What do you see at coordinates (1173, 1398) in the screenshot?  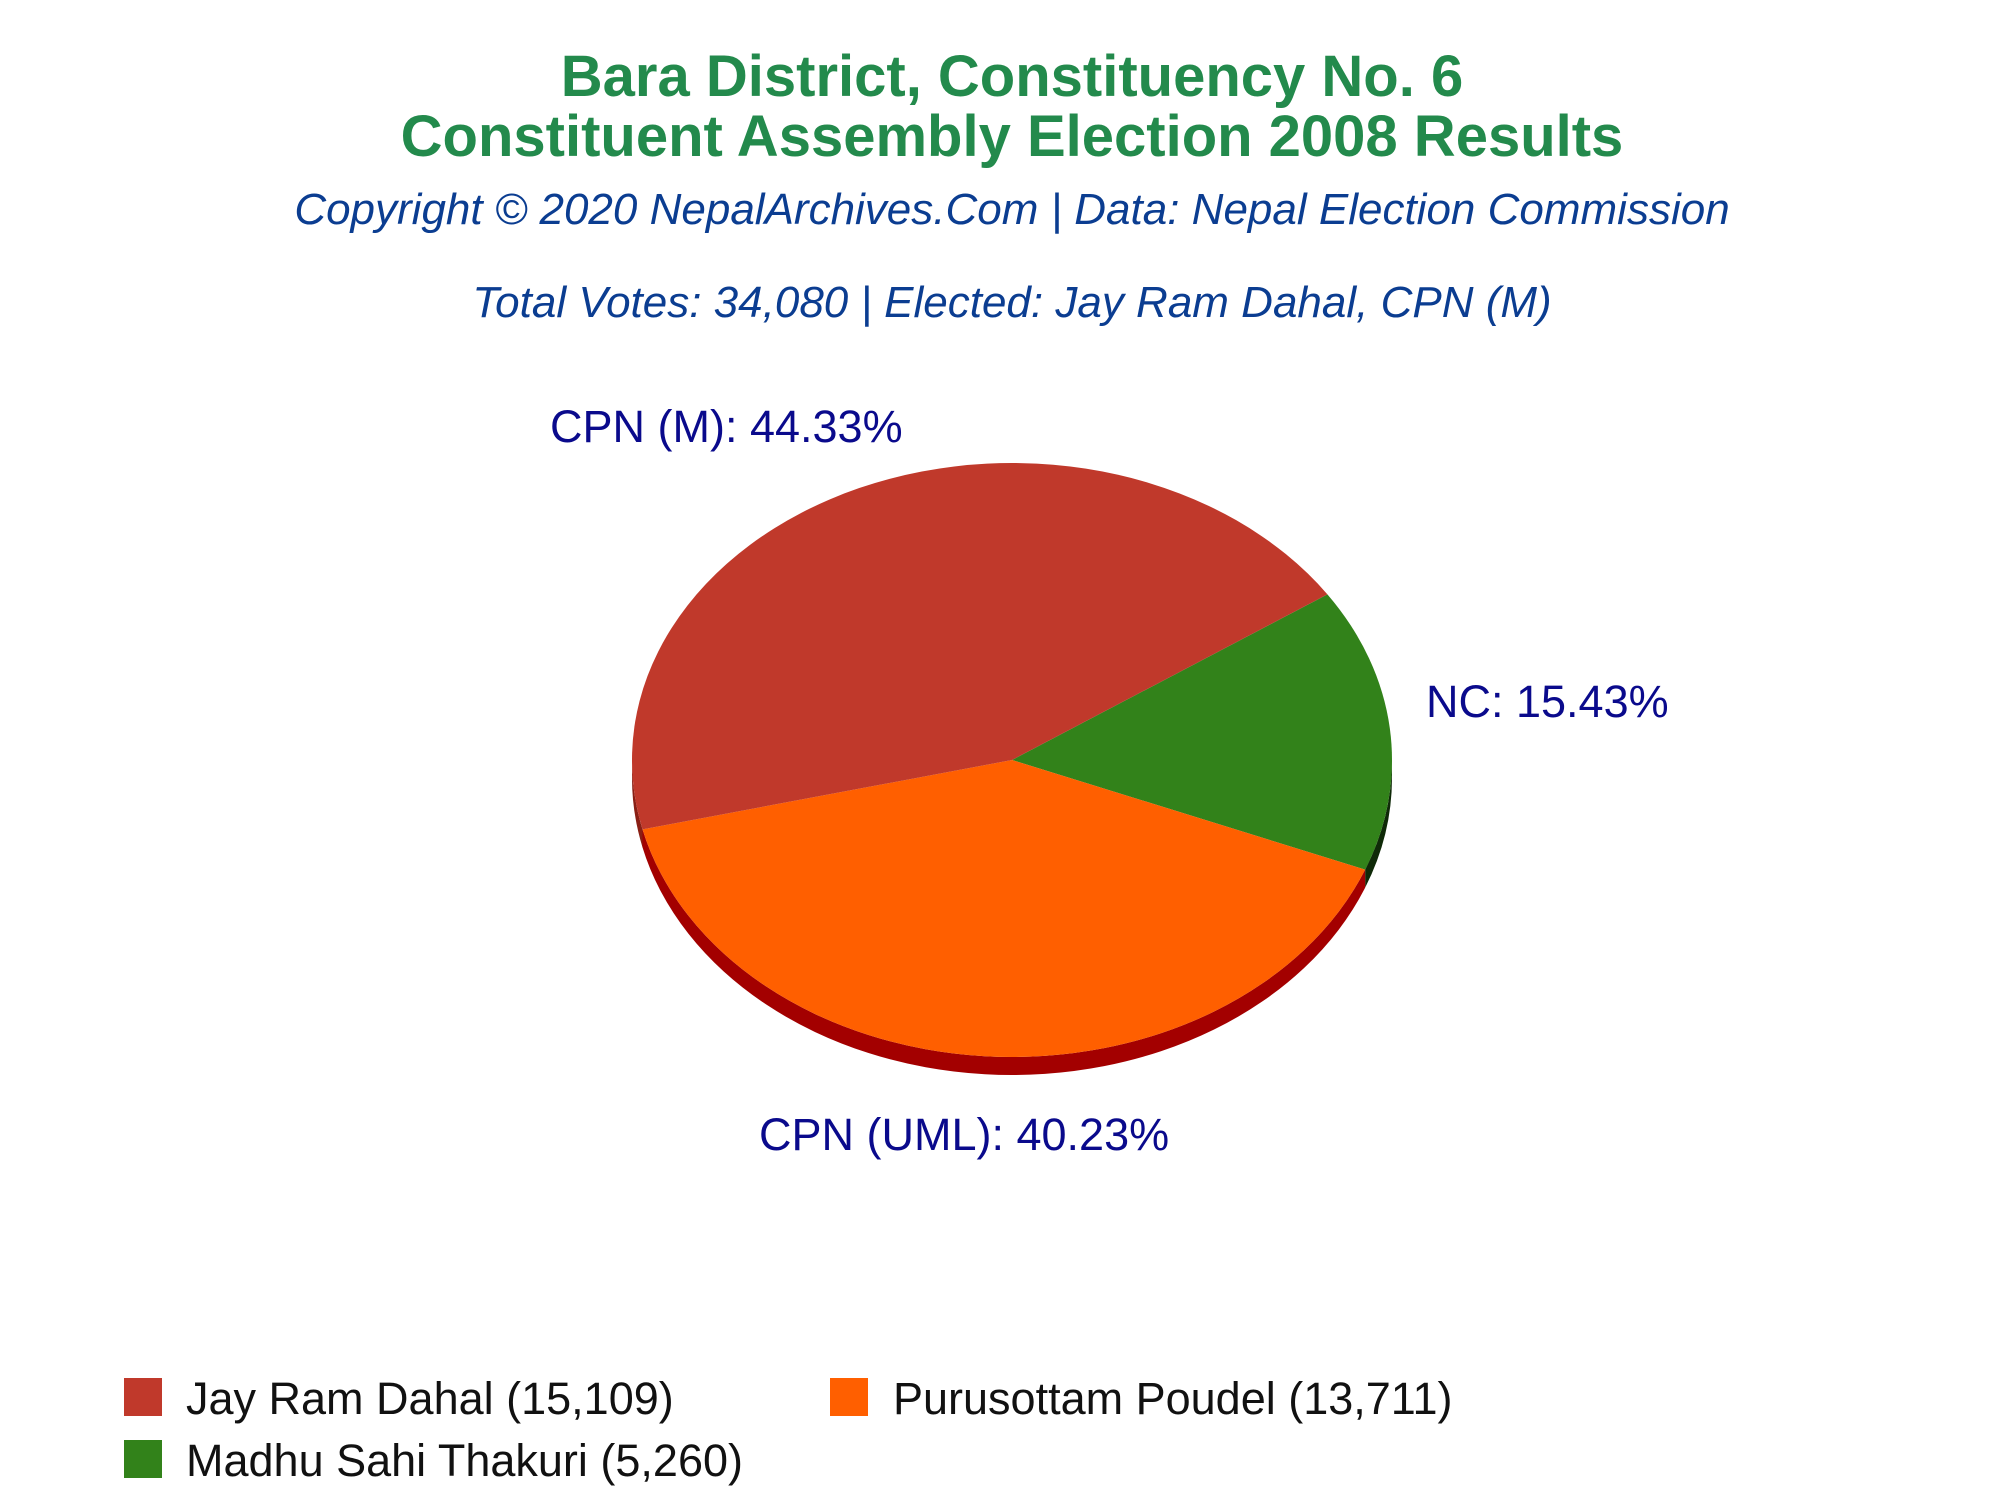 I see `legend-label-purusottam-poudel: Purusottam Poudel (13,711)` at bounding box center [1173, 1398].